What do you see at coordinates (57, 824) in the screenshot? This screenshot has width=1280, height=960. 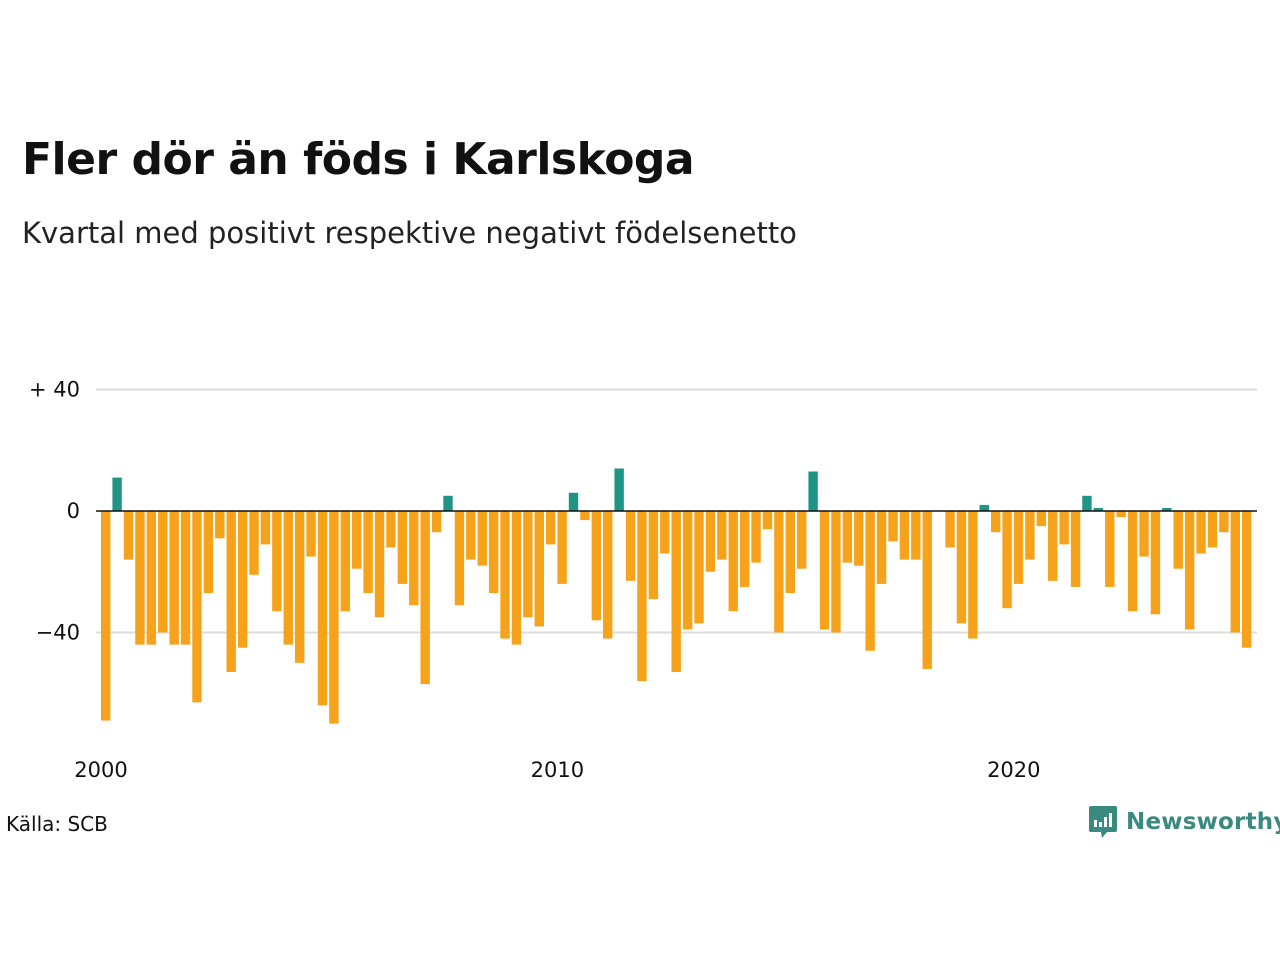 I see `source-note: Källa: SCB` at bounding box center [57, 824].